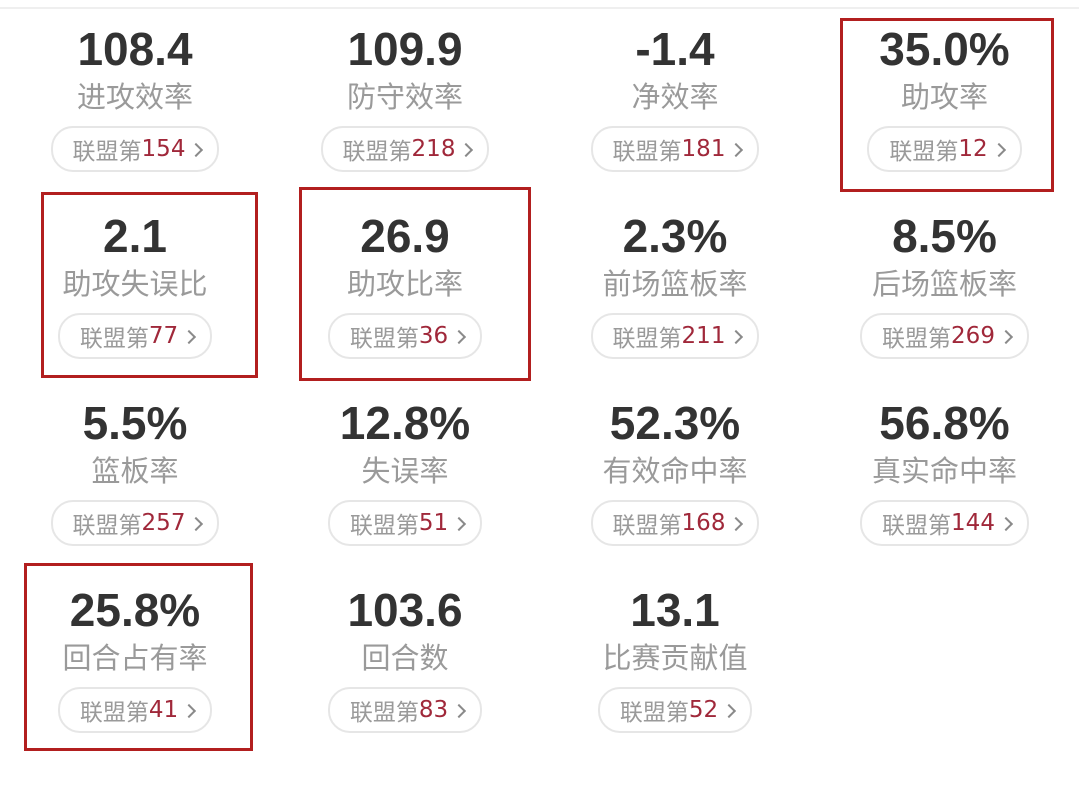  Describe the element at coordinates (944, 423) in the screenshot. I see `stat-value: 56.8%` at that location.